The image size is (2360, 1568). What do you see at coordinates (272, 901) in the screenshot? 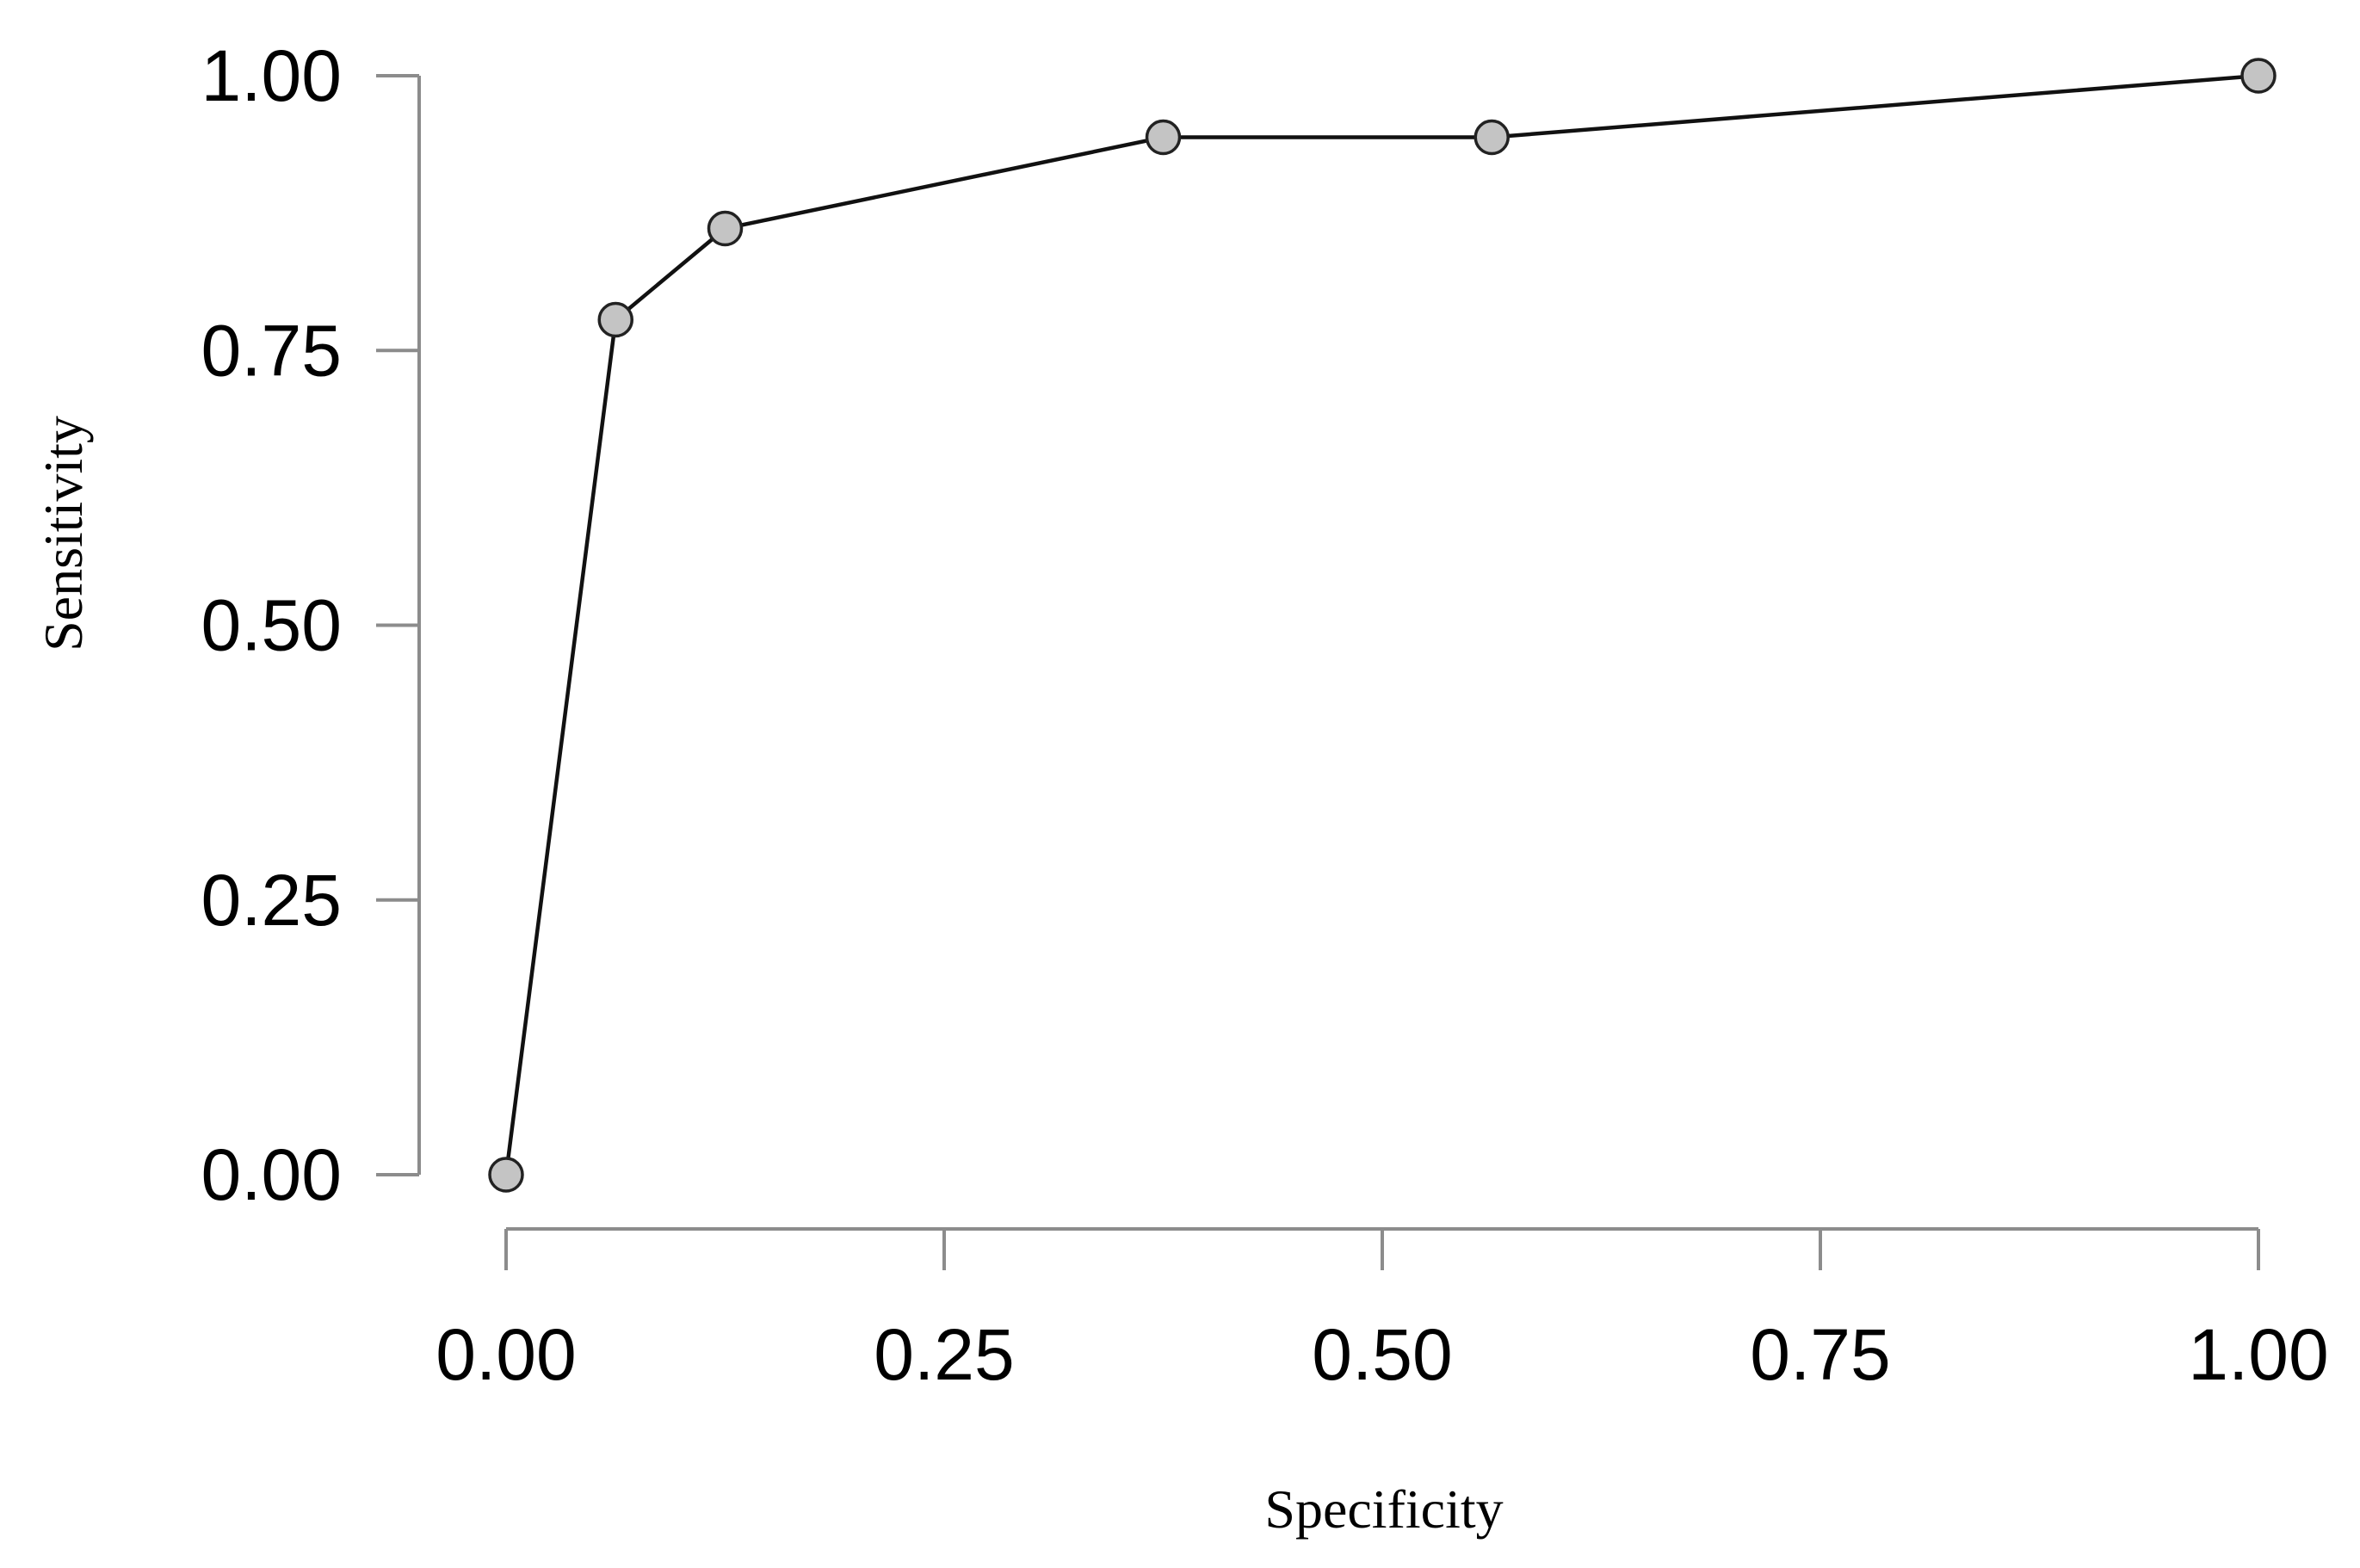
I see `y-tick-label: 0.25` at bounding box center [272, 901].